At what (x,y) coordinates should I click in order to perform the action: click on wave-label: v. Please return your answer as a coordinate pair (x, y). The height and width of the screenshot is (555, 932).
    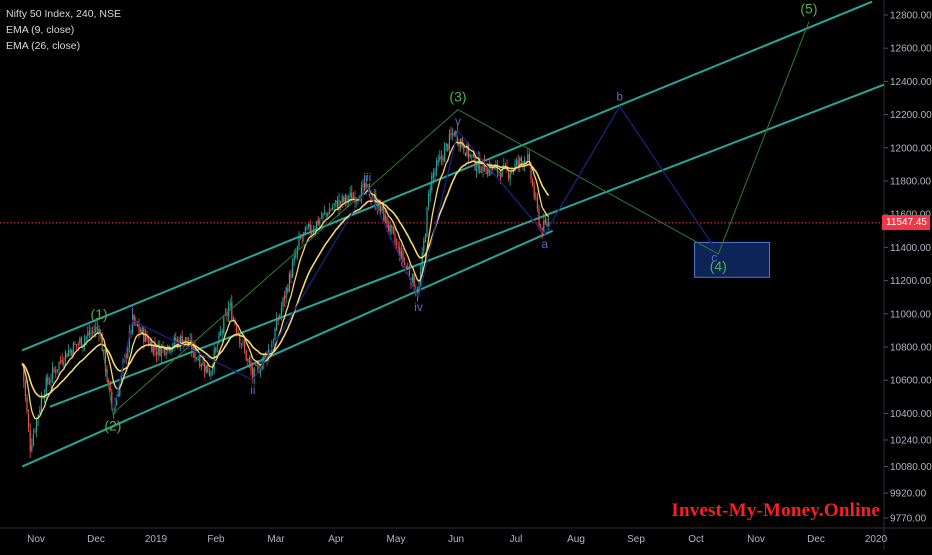
    Looking at the image, I should click on (458, 121).